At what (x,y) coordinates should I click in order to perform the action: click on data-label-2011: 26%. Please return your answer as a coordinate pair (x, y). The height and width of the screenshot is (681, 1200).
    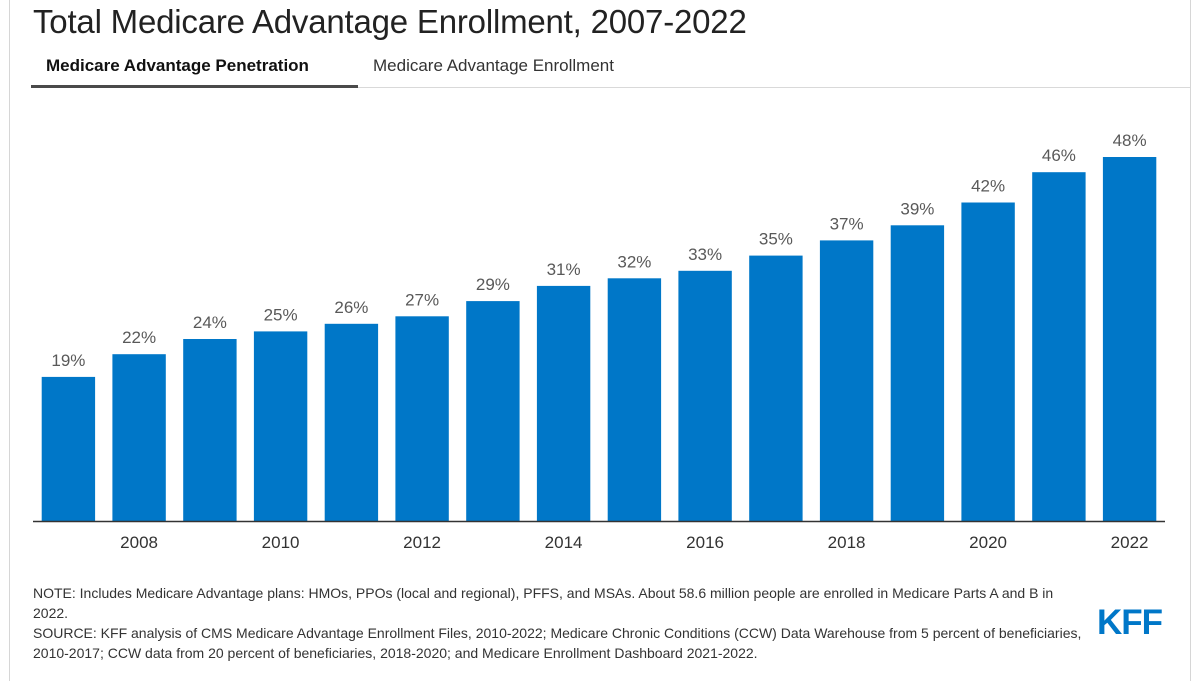
    Looking at the image, I should click on (351, 307).